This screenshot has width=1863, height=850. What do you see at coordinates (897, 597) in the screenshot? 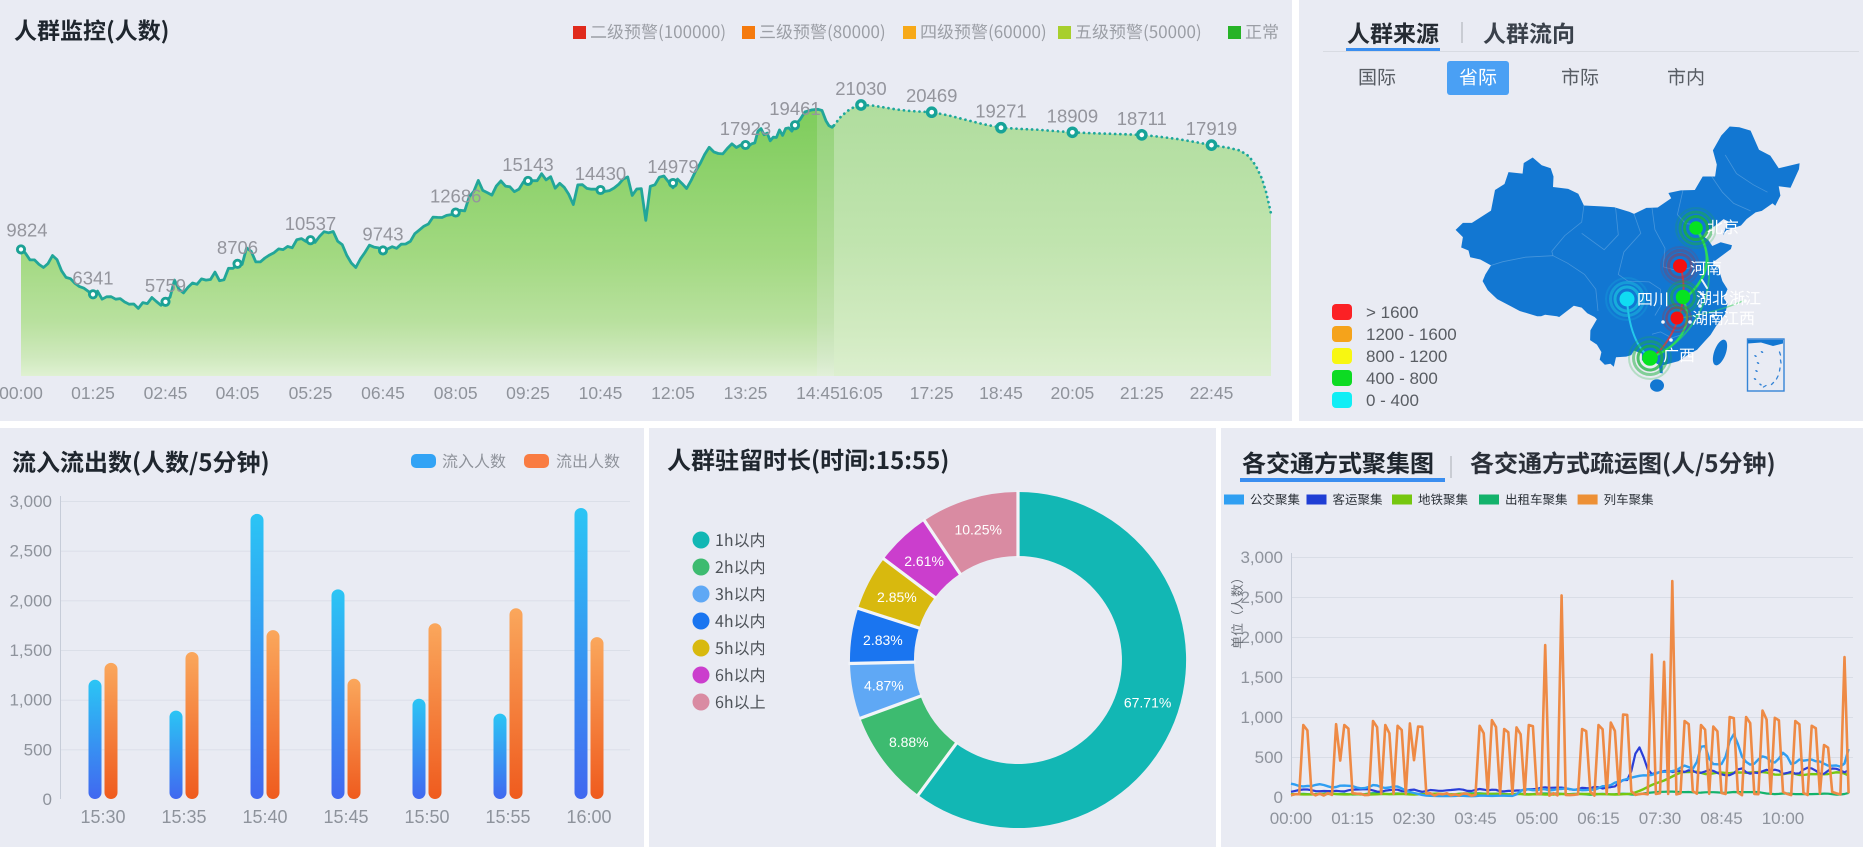
I see `svg-text: 2.85%` at bounding box center [897, 597].